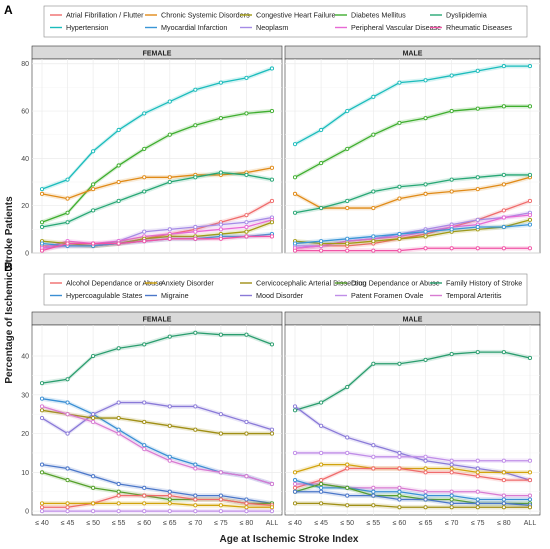 The width and height of the screenshot is (550, 549). Describe the element at coordinates (167, 295) in the screenshot. I see `legend-item: Migraine` at that location.